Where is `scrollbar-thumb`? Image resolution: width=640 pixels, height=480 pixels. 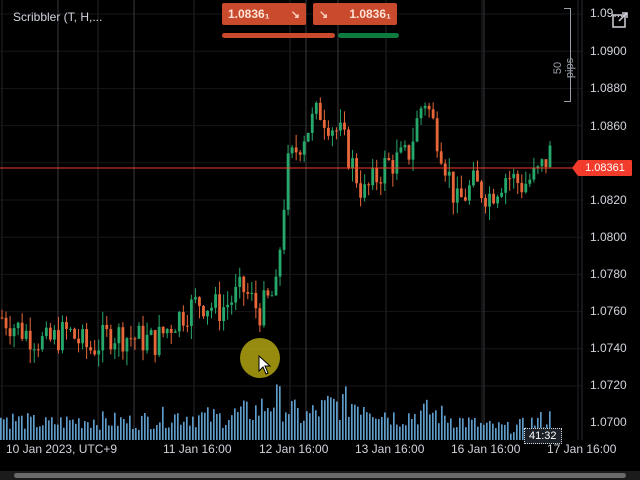
scrollbar-thumb is located at coordinates (320, 475).